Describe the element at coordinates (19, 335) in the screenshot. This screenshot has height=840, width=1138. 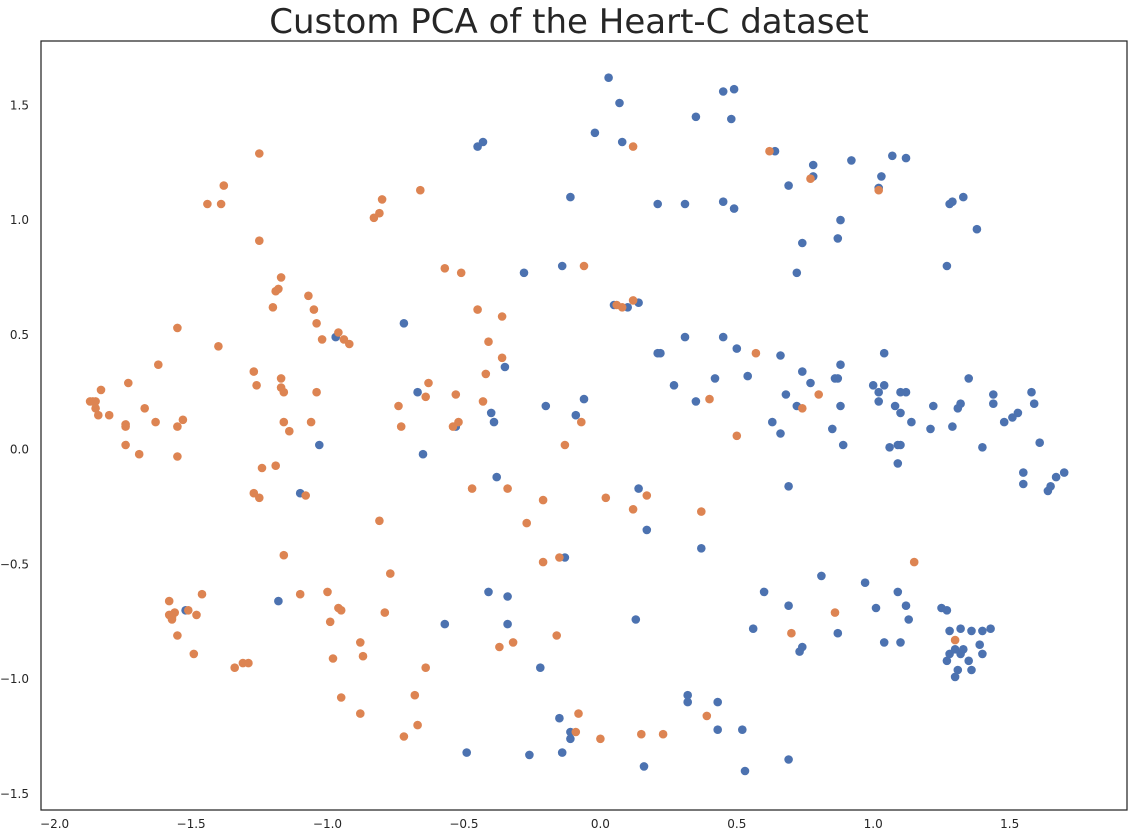
I see `y-tick-label: 0.5` at that location.